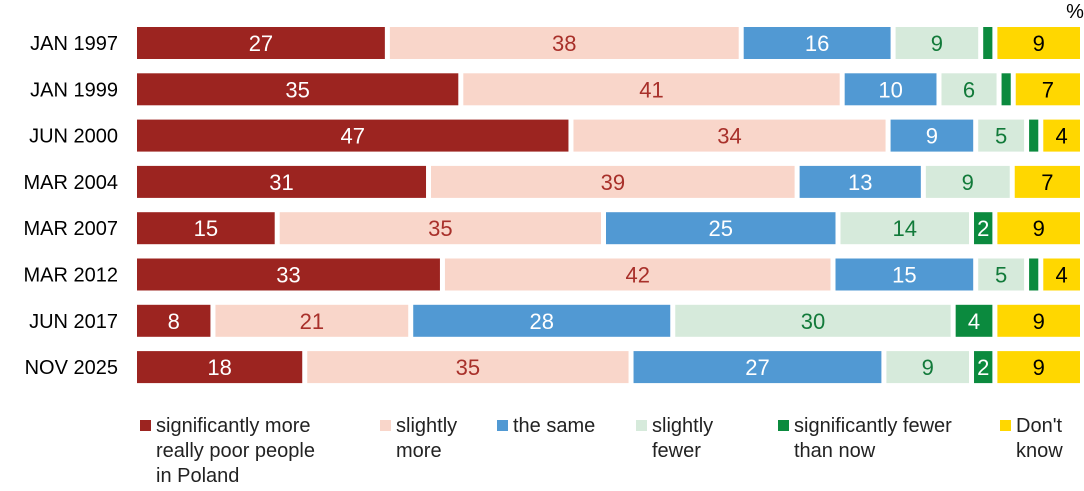  Describe the element at coordinates (835, 451) in the screenshot. I see `legend-label: than now` at that location.